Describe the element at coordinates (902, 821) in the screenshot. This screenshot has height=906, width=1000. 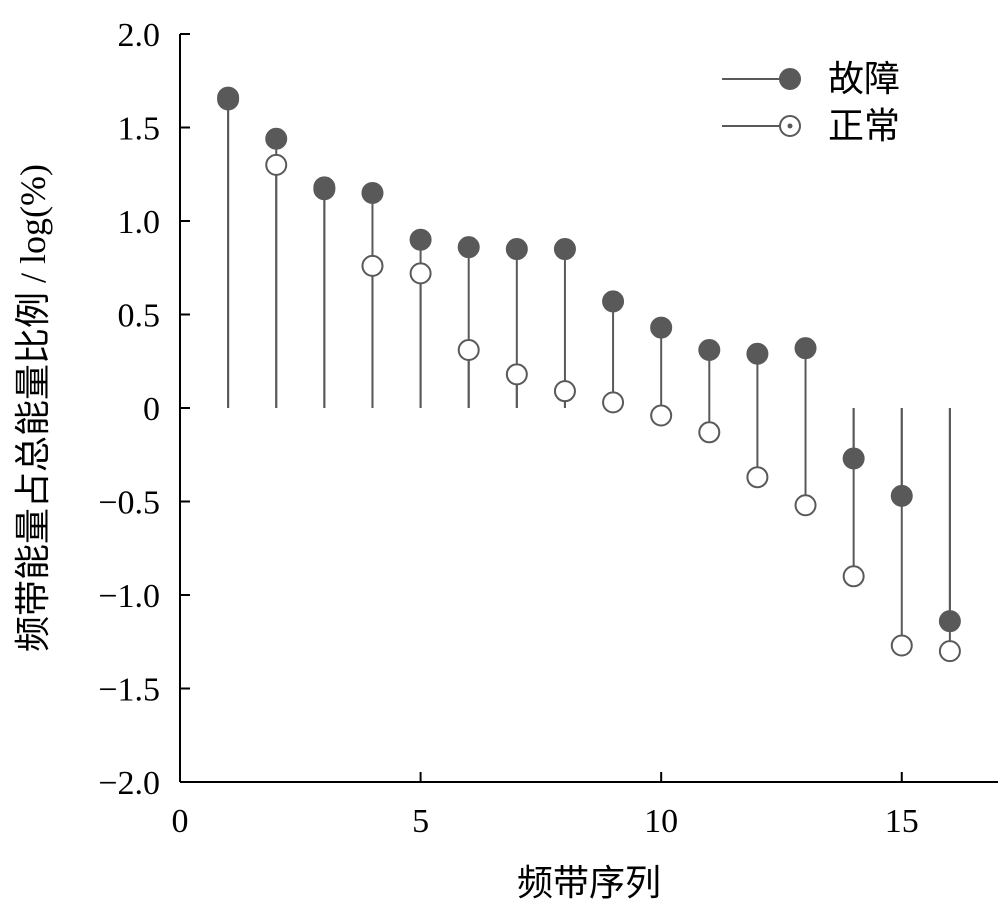
I see `x-tick-label: 15` at that location.